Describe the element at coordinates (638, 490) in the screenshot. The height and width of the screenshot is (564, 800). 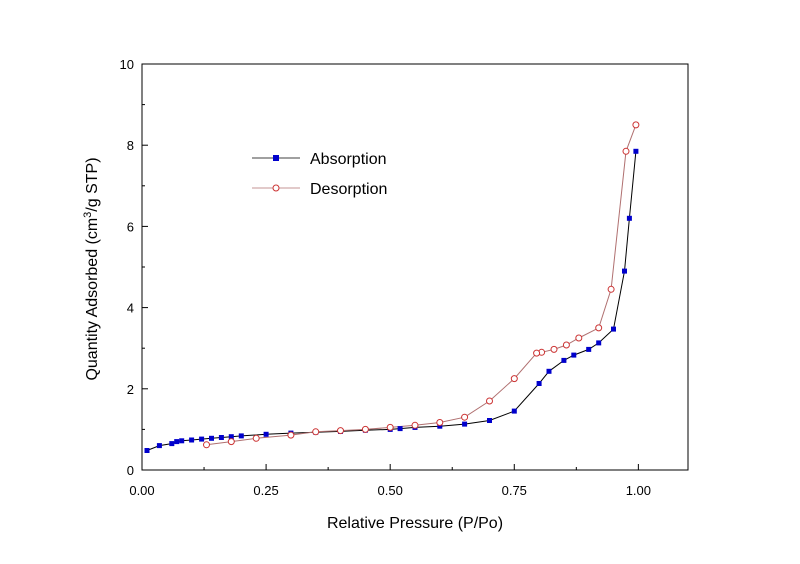
I see `x-tick-label: 1.00` at that location.